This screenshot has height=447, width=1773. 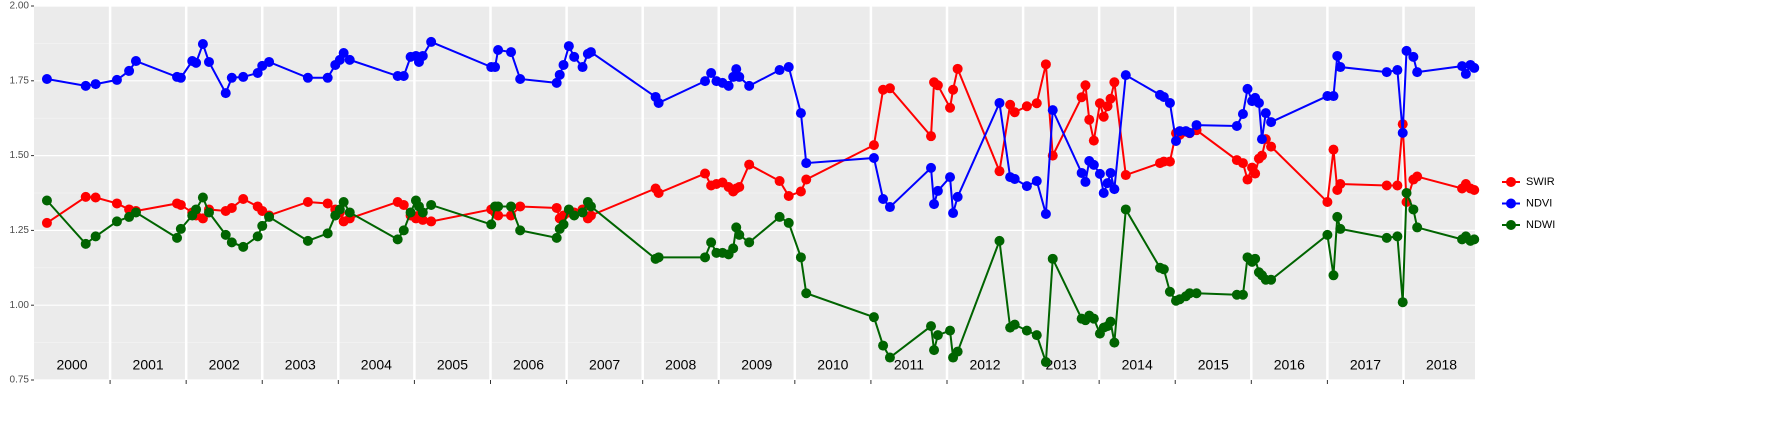 What do you see at coordinates (1441, 365) in the screenshot?
I see `year-label: 2018` at bounding box center [1441, 365].